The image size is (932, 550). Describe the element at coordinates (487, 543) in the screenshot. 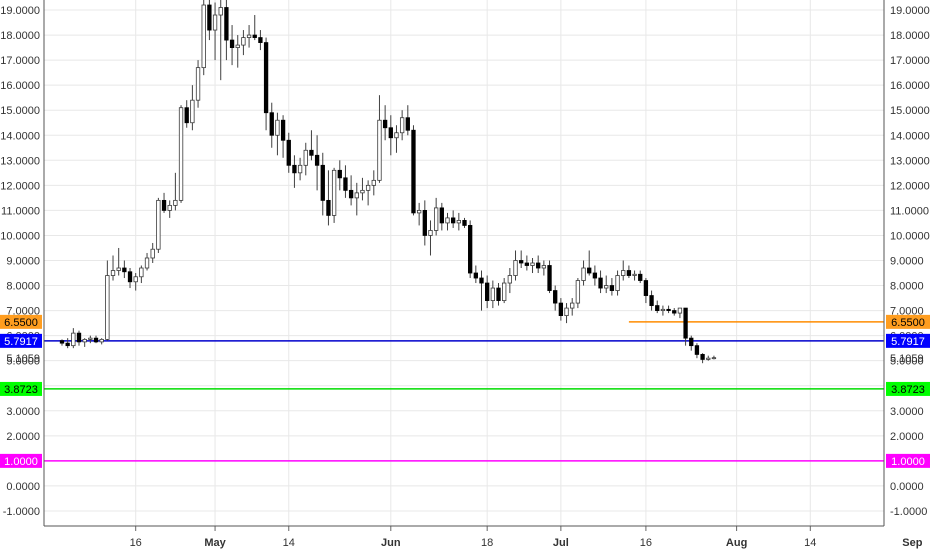

I see `x-tick-label: 18` at that location.